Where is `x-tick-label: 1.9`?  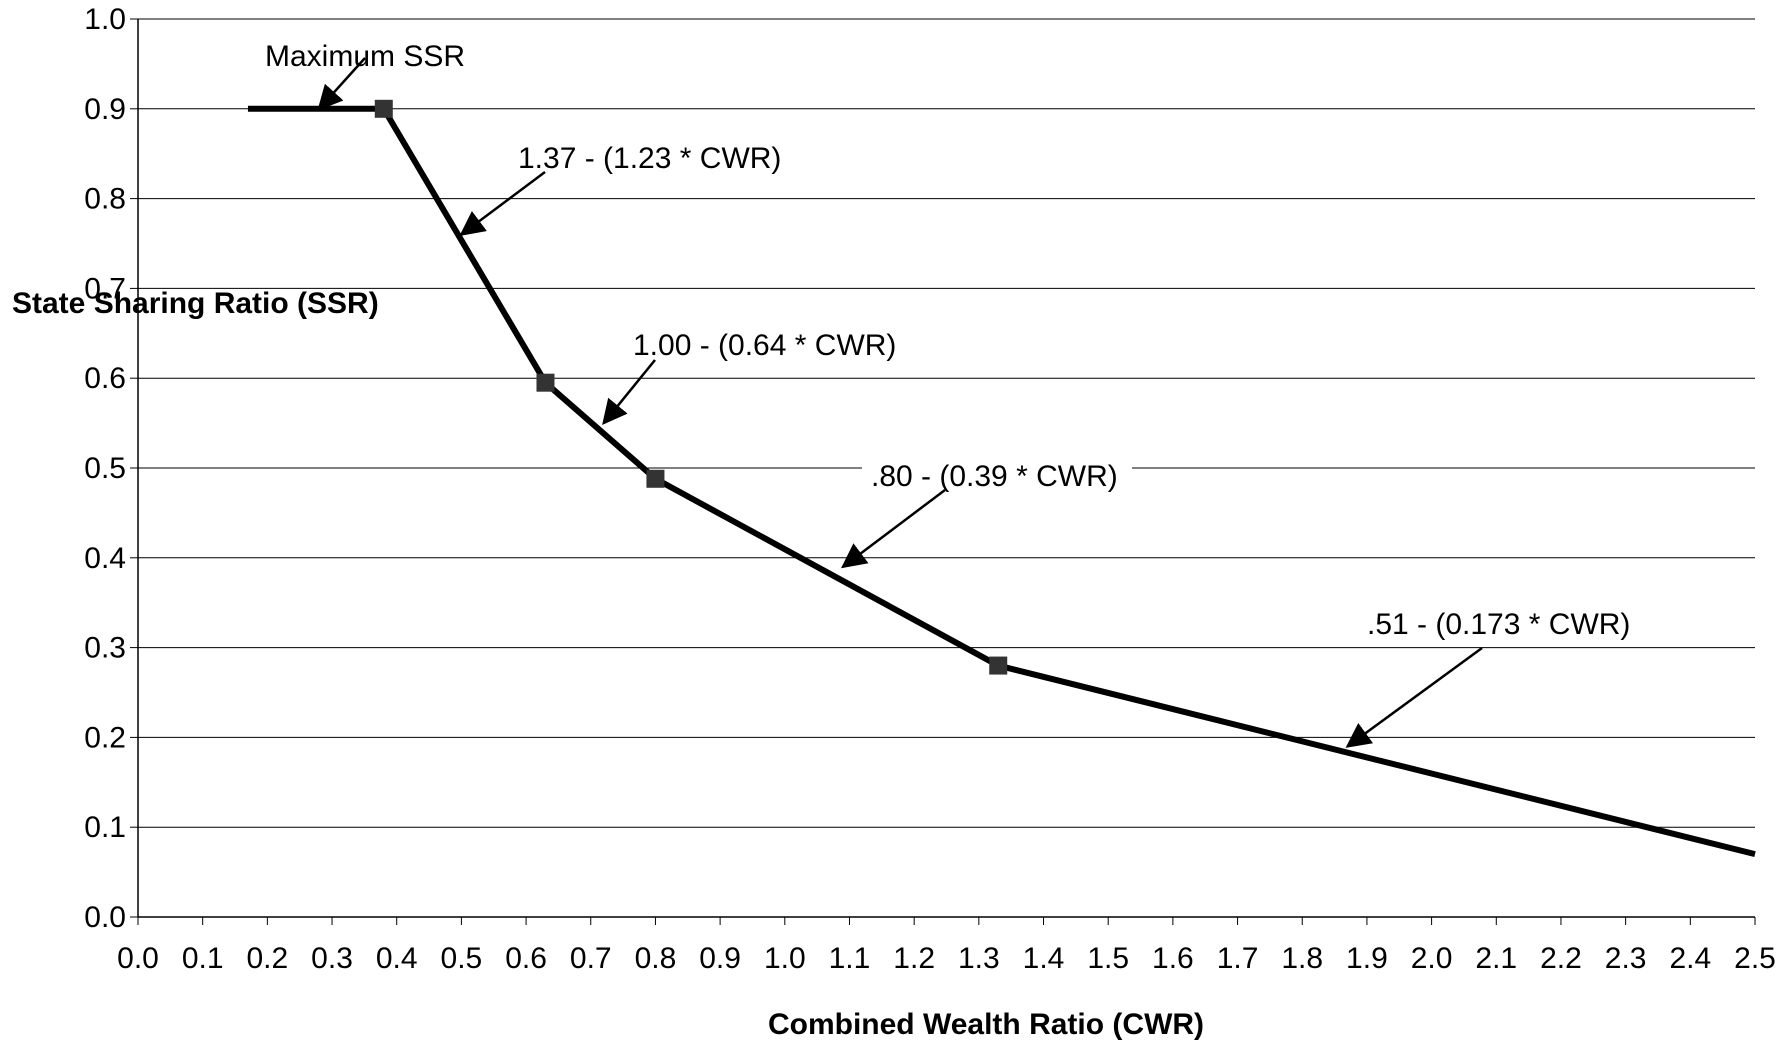
x-tick-label: 1.9 is located at coordinates (1367, 958).